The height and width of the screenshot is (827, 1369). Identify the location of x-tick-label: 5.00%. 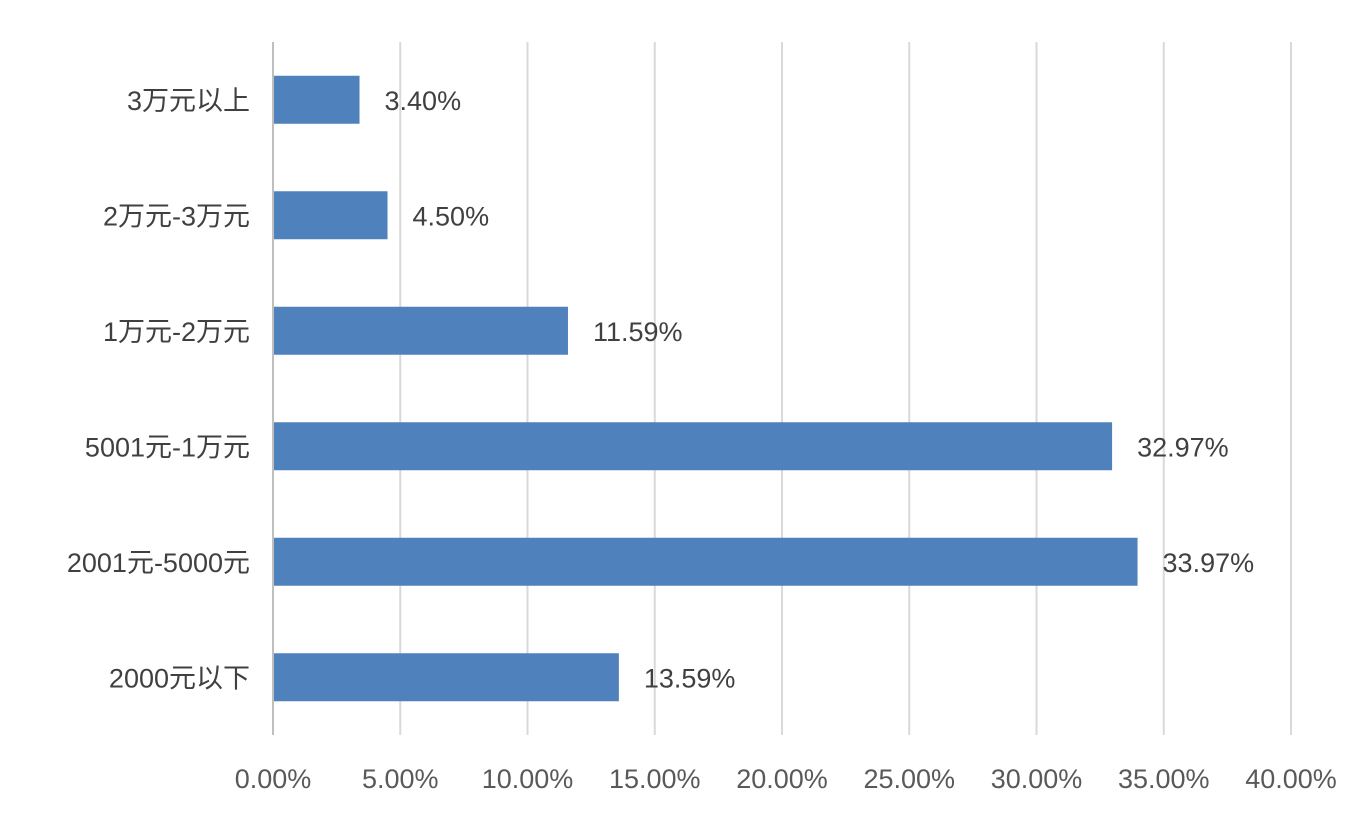
(400, 779).